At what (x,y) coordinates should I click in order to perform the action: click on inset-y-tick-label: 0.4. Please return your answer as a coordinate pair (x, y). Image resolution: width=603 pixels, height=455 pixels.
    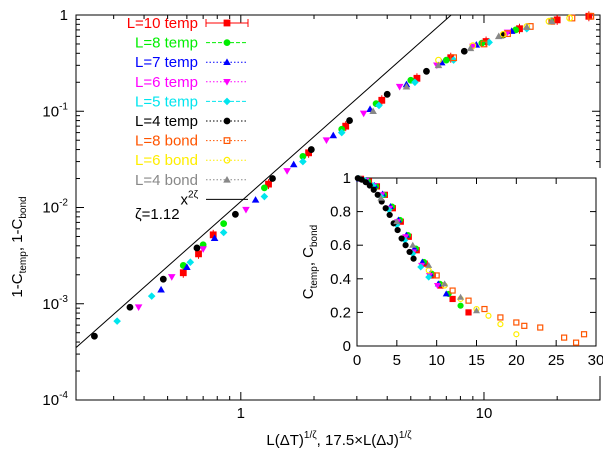
    Looking at the image, I should click on (340, 279).